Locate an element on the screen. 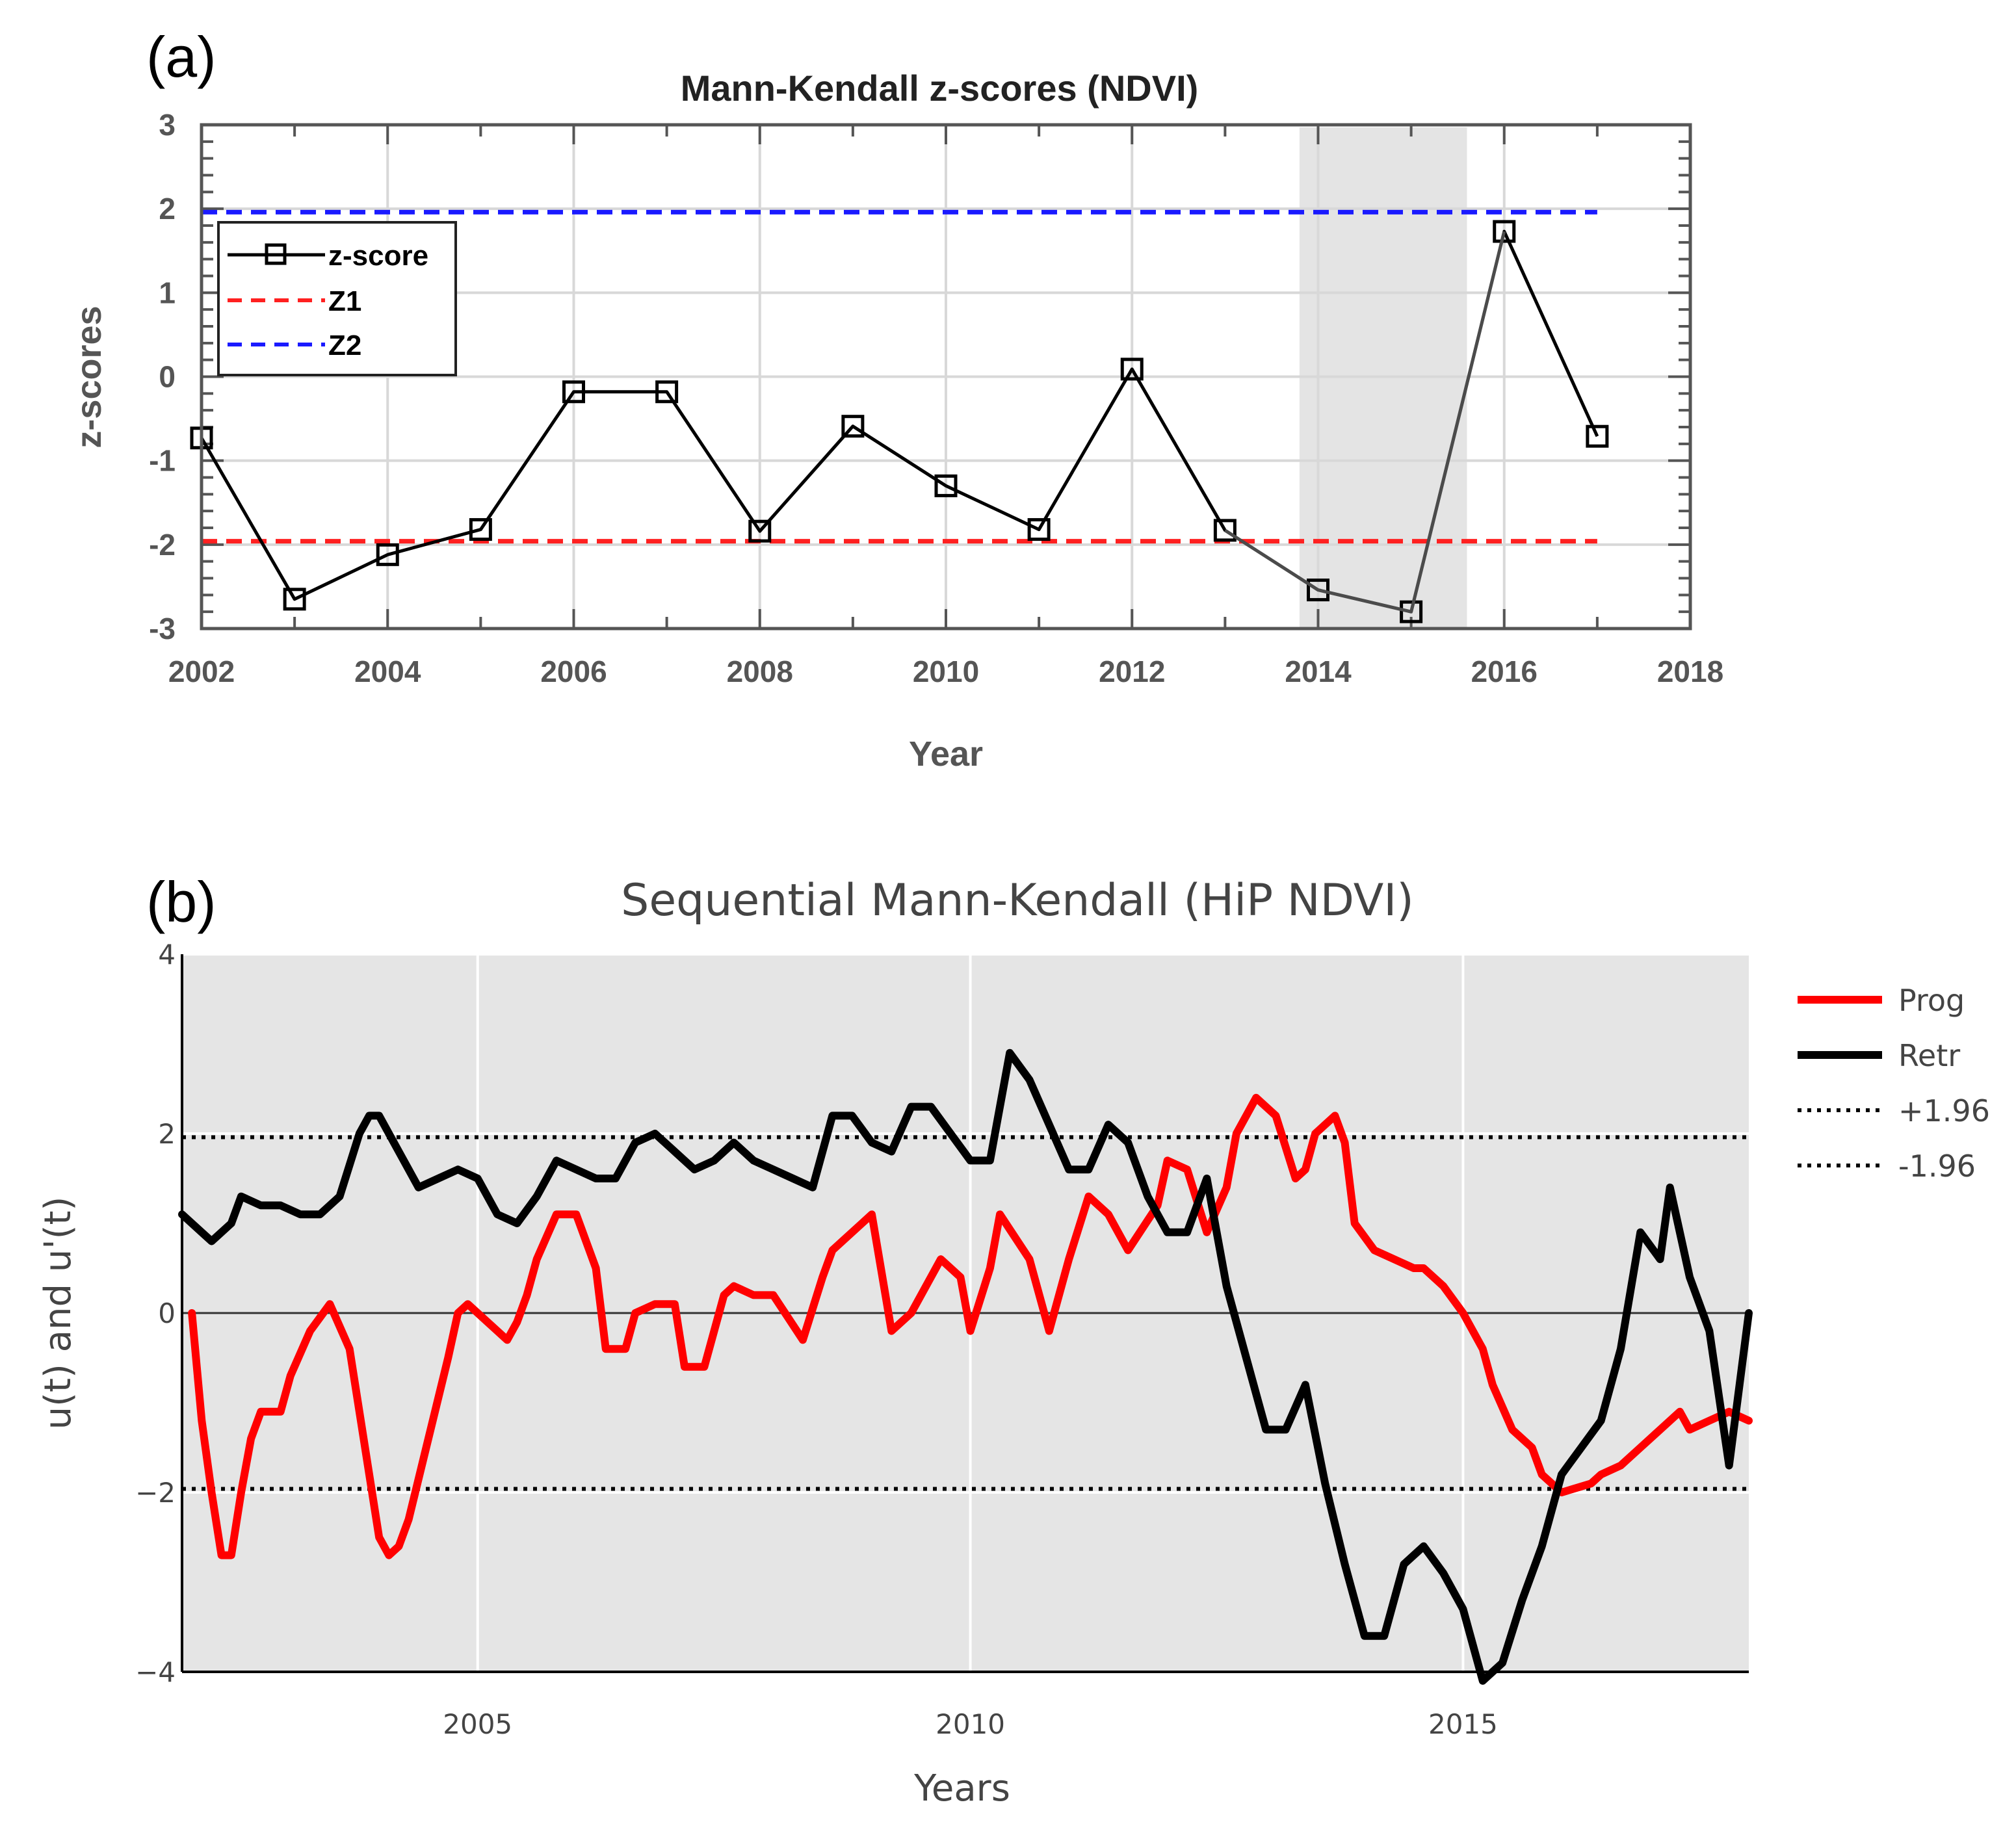  a-point-2006 is located at coordinates (573, 392).